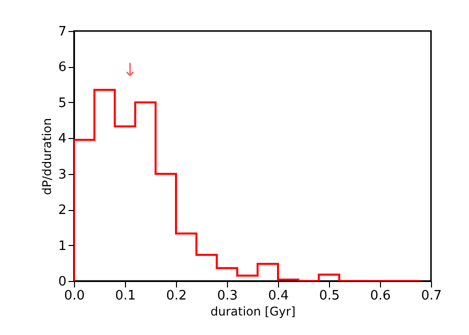 This screenshot has height=335, width=469. I want to click on annotation: ↓, so click(130, 70).